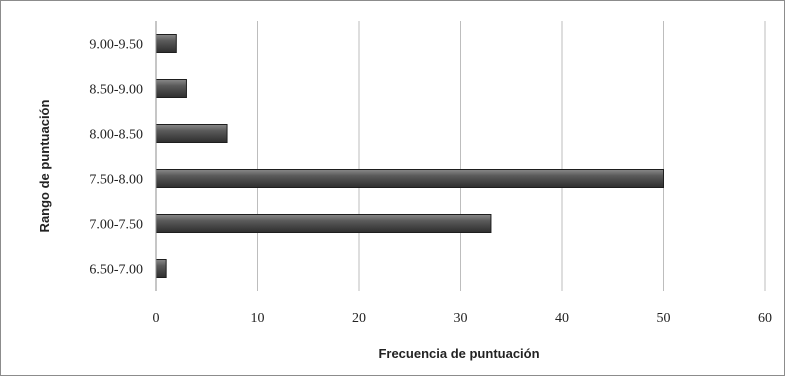 The image size is (785, 380). I want to click on x-tick-label: 20, so click(359, 318).